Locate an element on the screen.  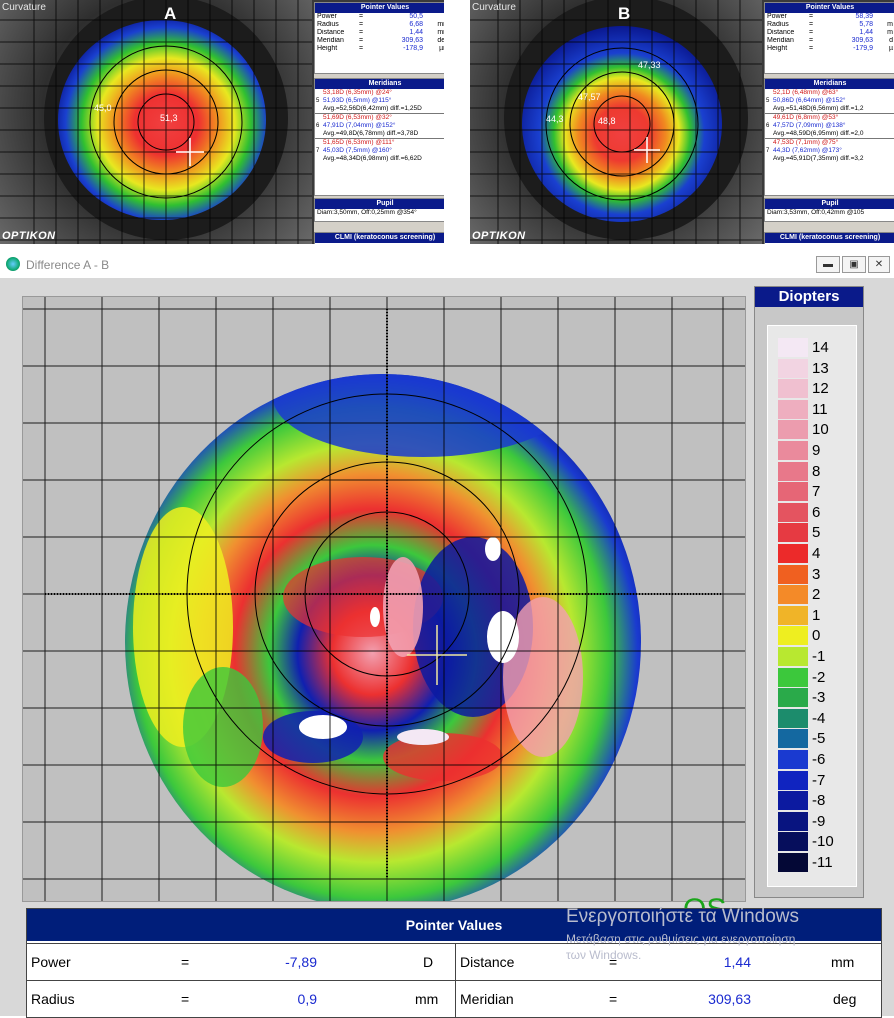
pointer-values-row: Radius = 0,9 mm Meridian = 309,63 deg is located at coordinates (454, 998).